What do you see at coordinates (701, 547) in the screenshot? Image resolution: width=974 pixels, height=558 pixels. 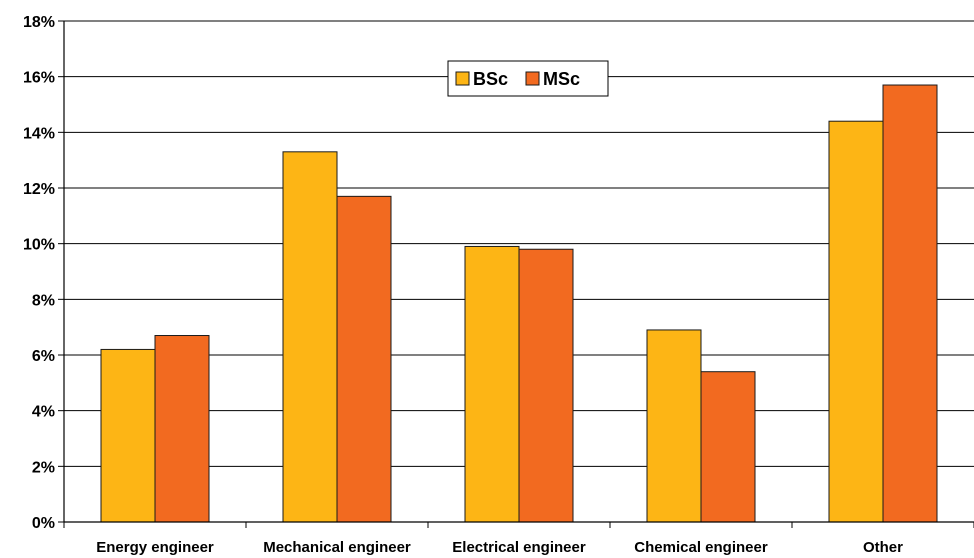 I see `x-tick-label: Chemical engineer` at bounding box center [701, 547].